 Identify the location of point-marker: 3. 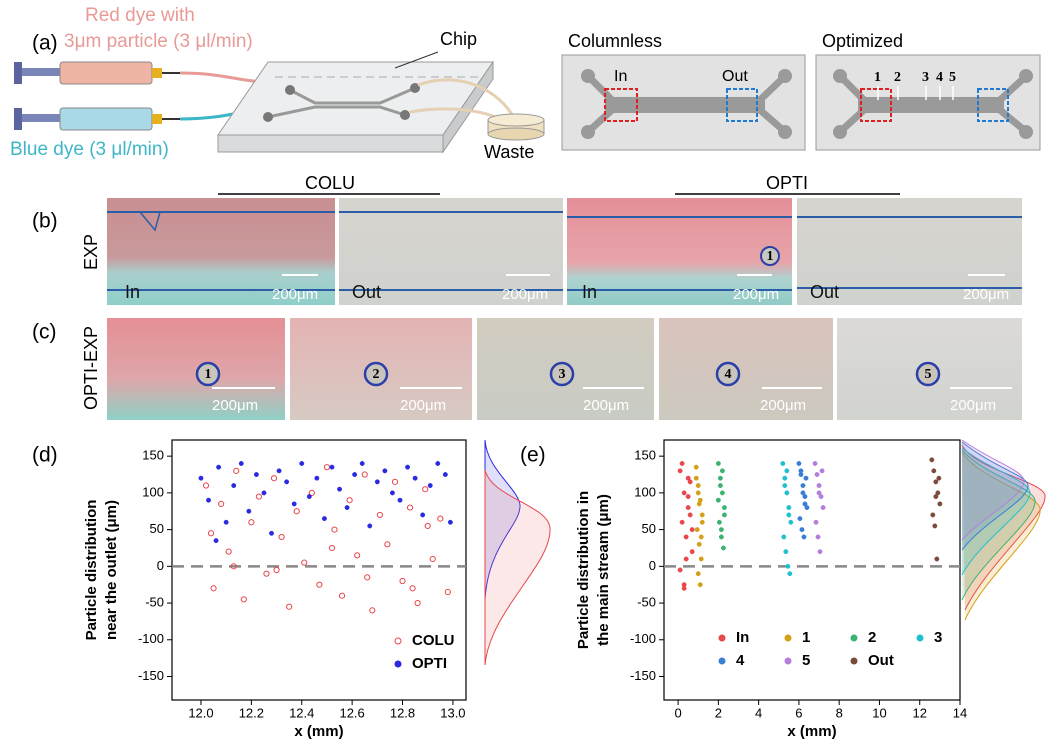
(562, 374).